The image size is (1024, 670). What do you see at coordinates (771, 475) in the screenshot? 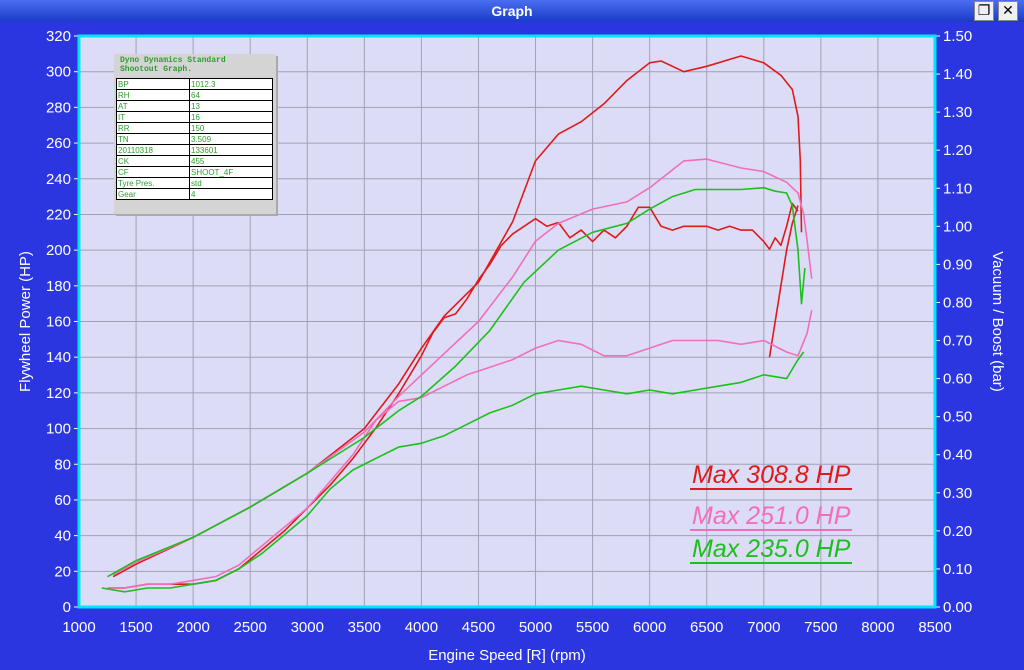
I see `max-power-label: Max 308.8 HP` at bounding box center [771, 475].